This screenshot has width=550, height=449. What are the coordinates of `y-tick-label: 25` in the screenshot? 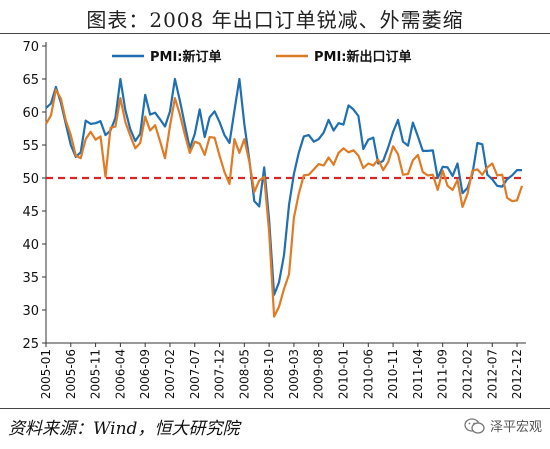 It's located at (30, 344).